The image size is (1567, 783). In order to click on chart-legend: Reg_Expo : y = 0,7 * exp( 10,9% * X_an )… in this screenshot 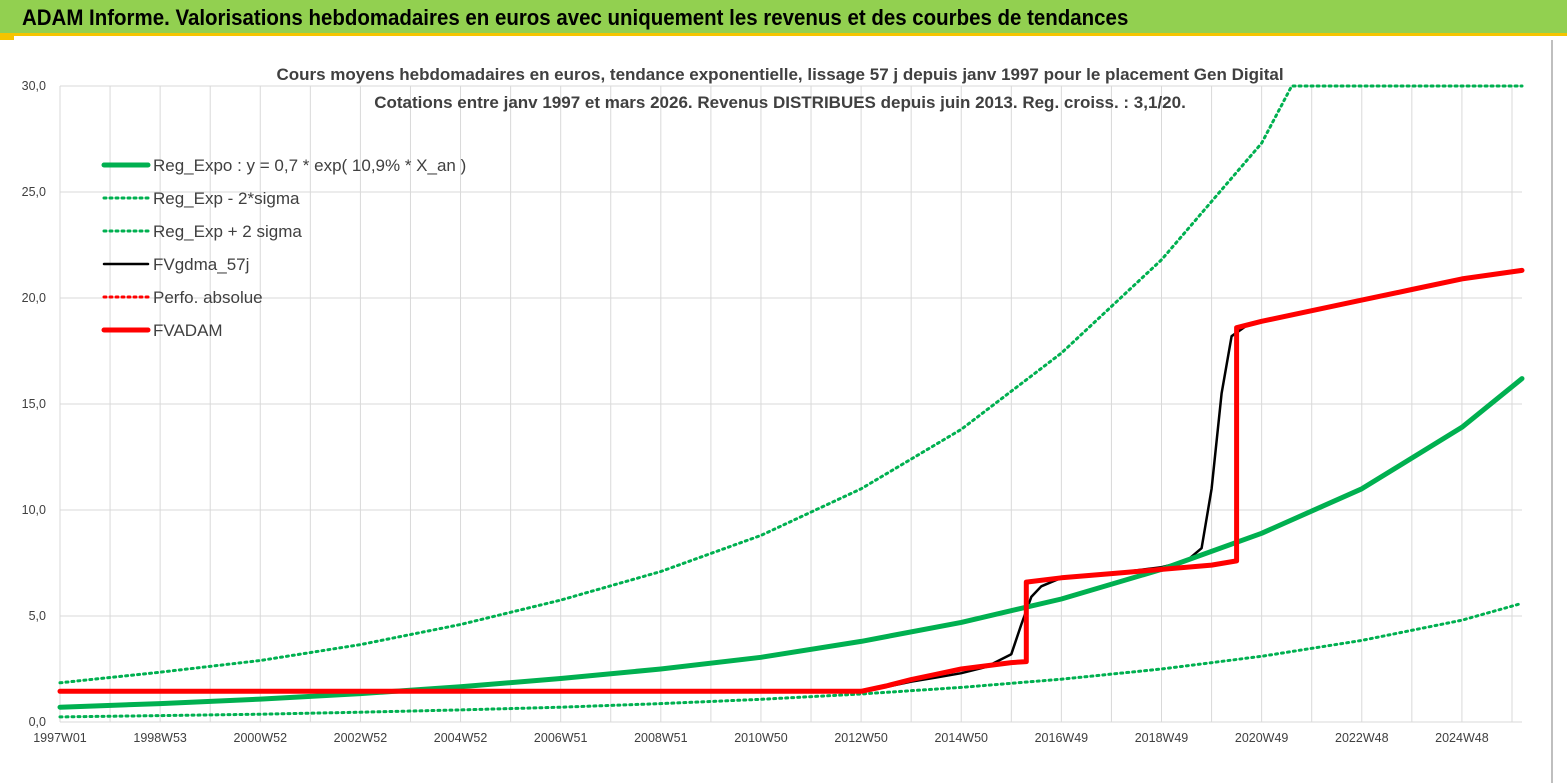, I will do `click(283, 248)`.